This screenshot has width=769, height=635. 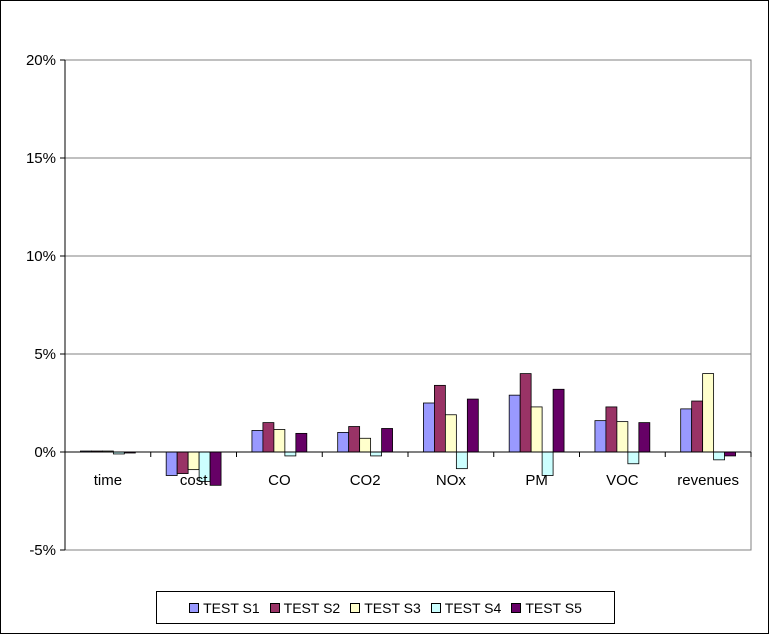 I want to click on legend-item: TEST S1, so click(x=224, y=608).